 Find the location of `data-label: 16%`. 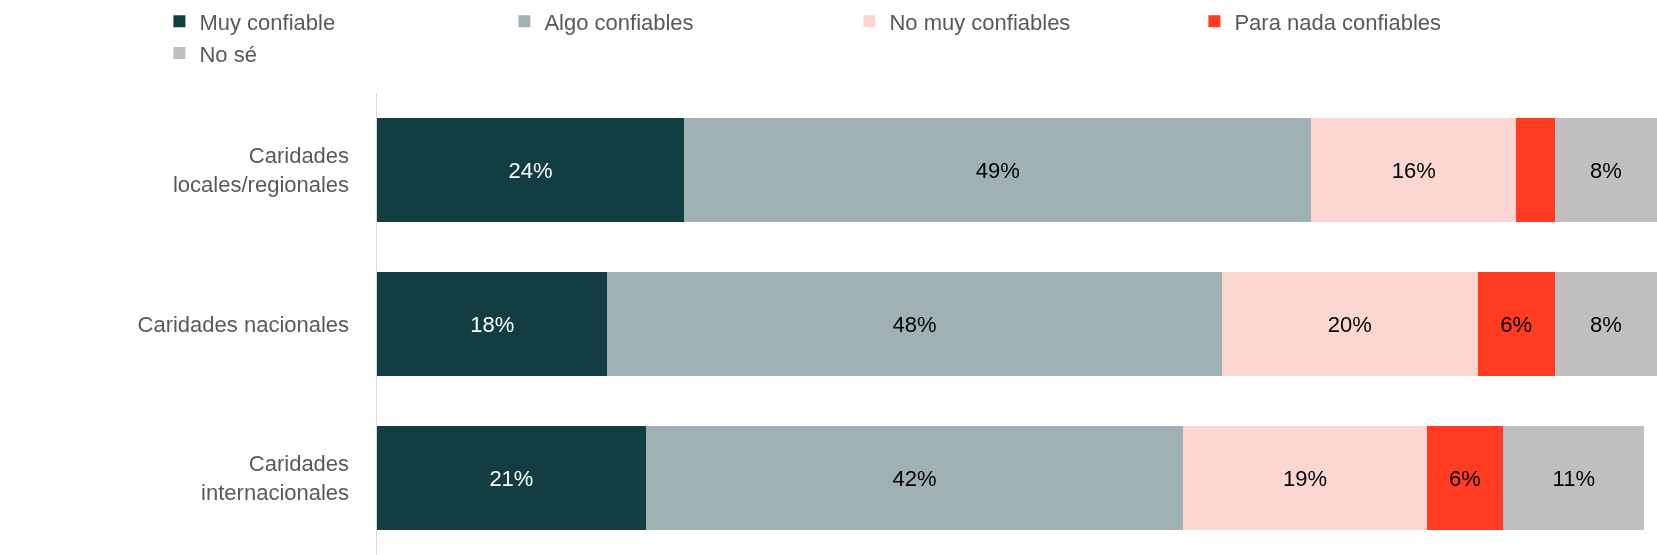

data-label: 16% is located at coordinates (1413, 170).